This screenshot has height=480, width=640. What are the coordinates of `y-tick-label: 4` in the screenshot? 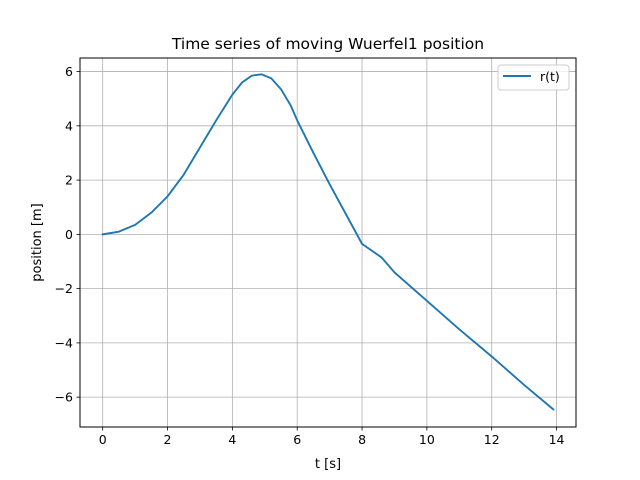 It's located at (69, 125).